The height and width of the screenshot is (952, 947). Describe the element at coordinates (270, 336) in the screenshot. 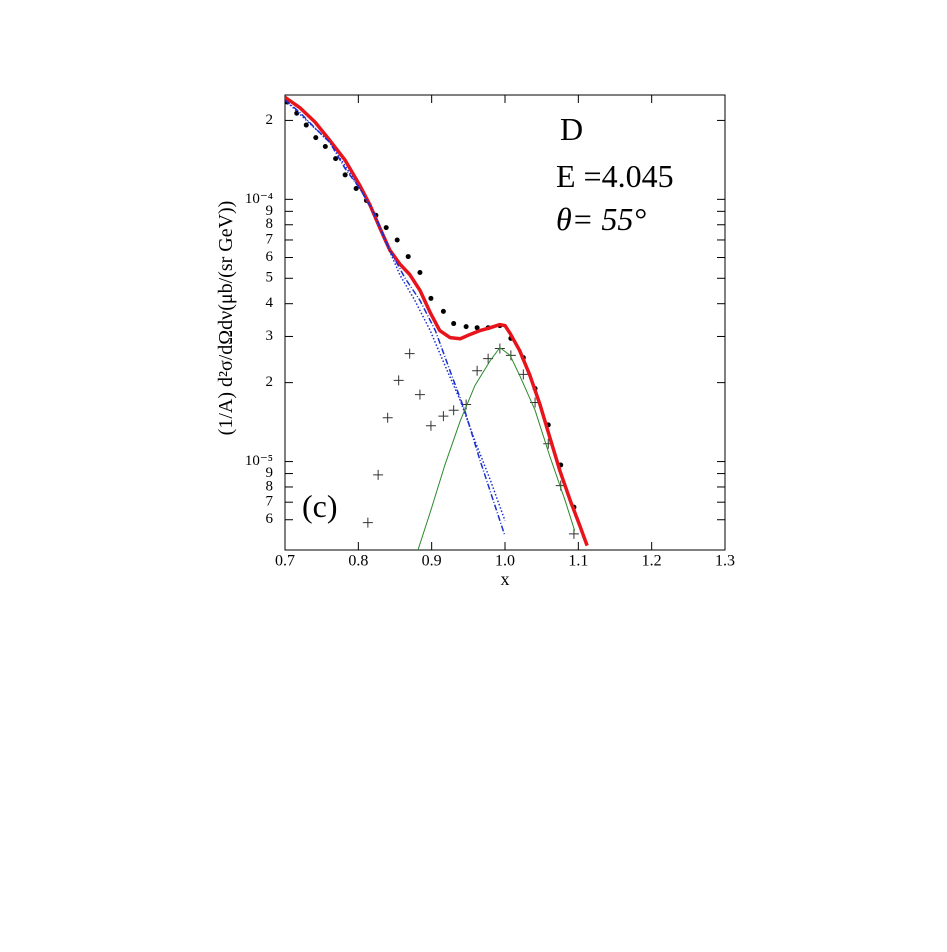

I see `y-tick-label: 3` at that location.